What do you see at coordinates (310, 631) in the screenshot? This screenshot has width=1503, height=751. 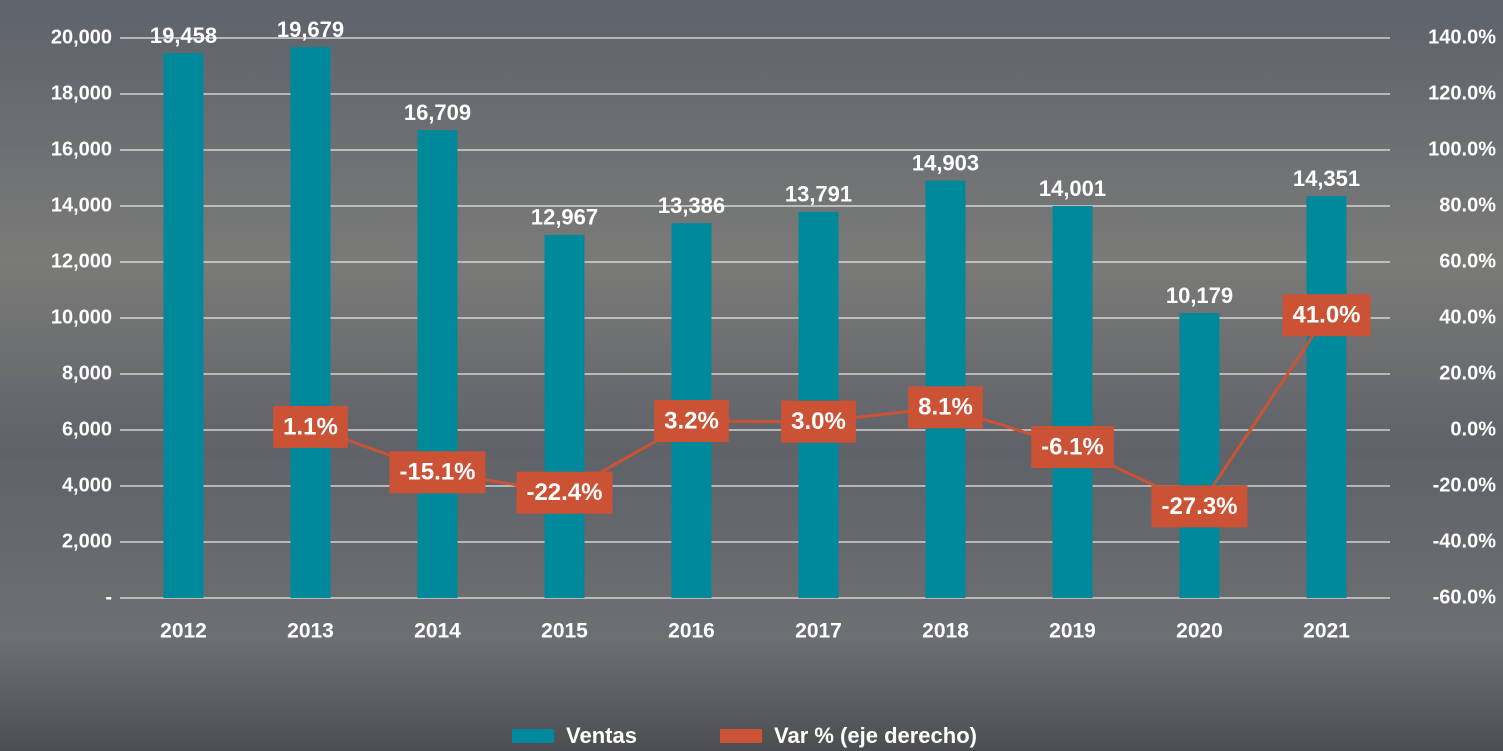 I see `x-tick-label: 2013` at bounding box center [310, 631].